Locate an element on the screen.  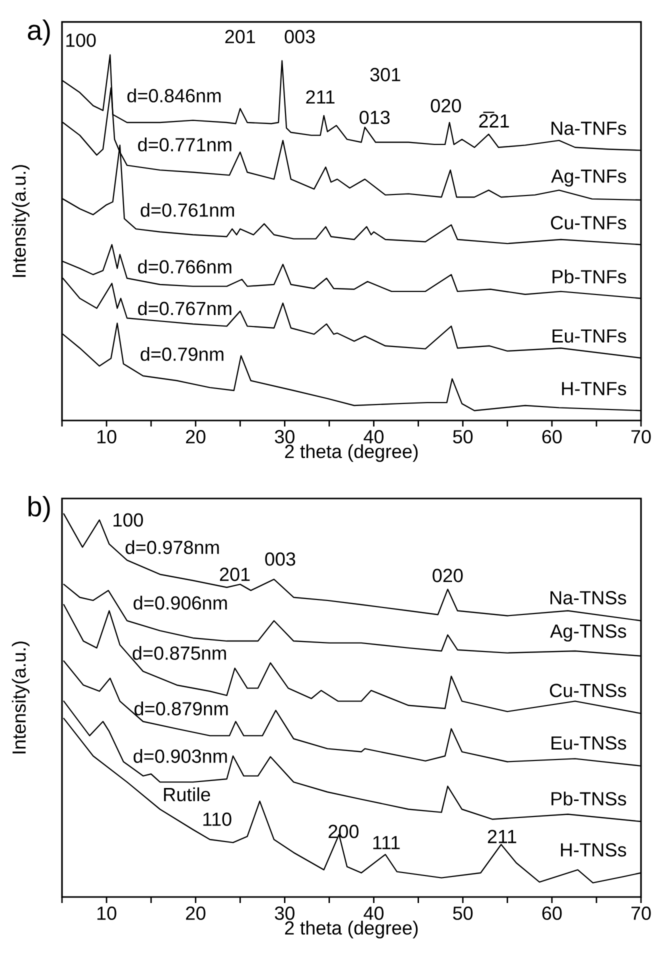
annotation: 003 is located at coordinates (280, 559).